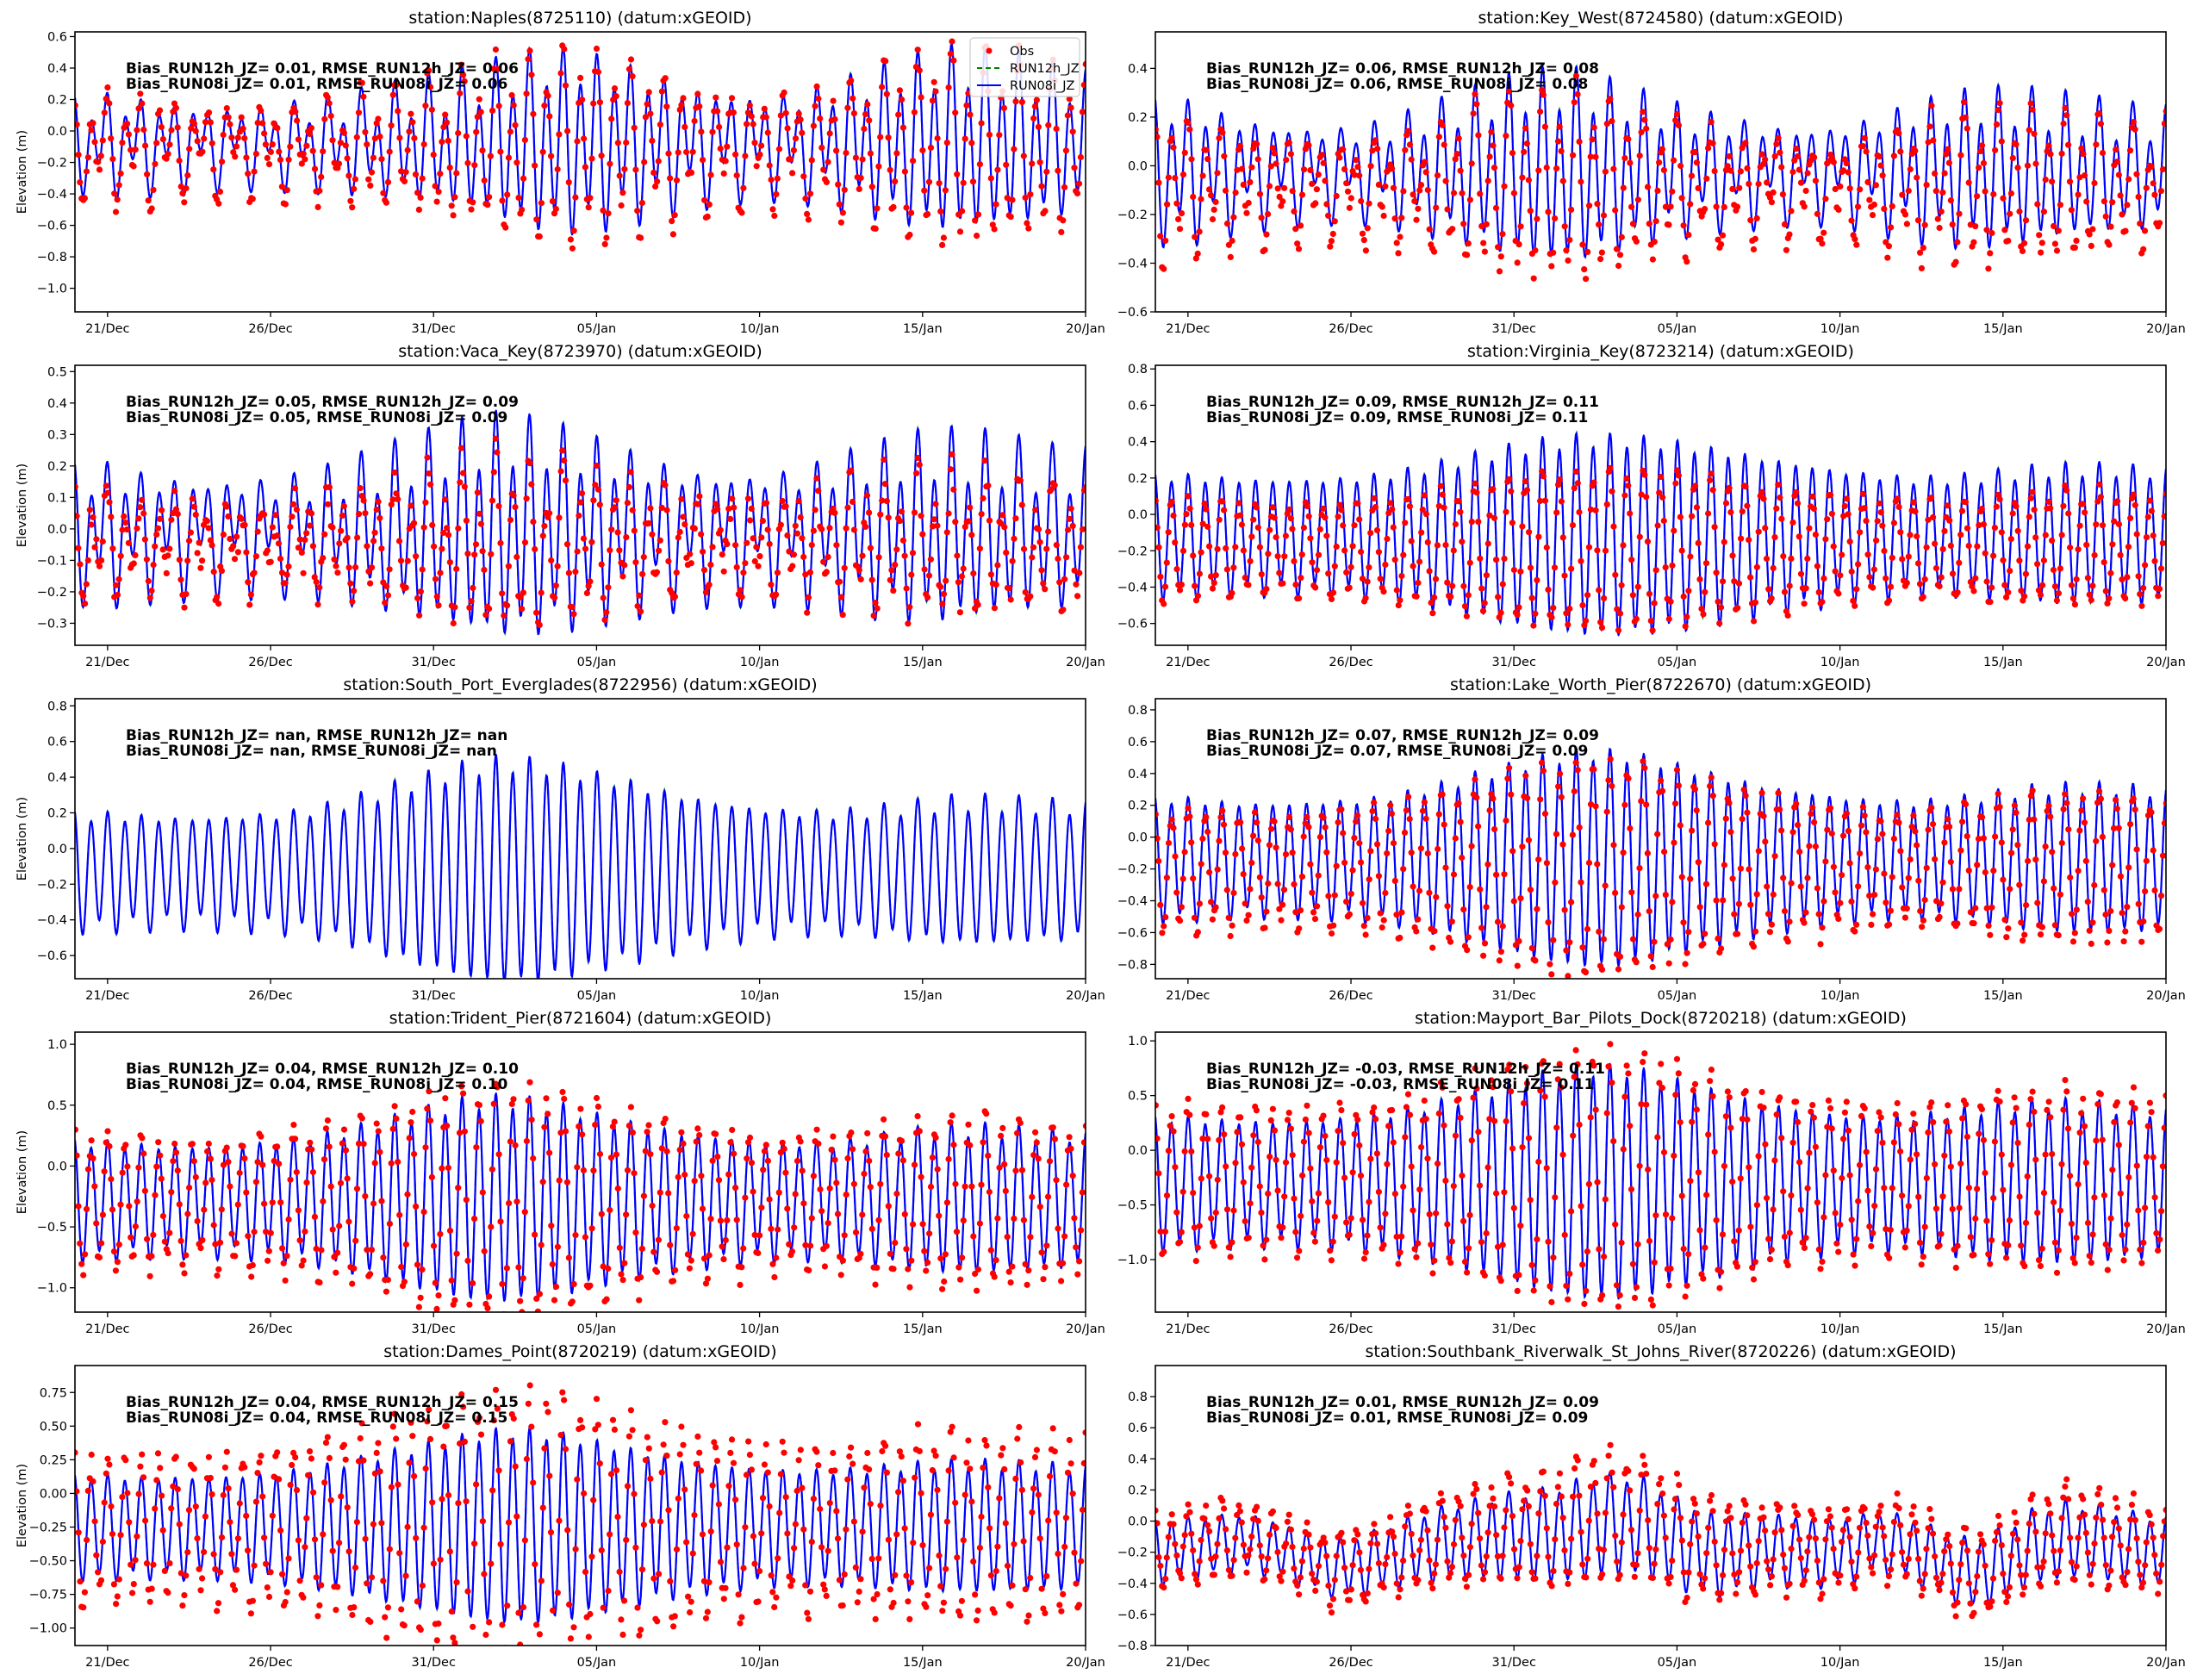 The height and width of the screenshot is (1680, 2197). Describe the element at coordinates (580, 1198) in the screenshot. I see `series-run08i-jz-line` at that location.